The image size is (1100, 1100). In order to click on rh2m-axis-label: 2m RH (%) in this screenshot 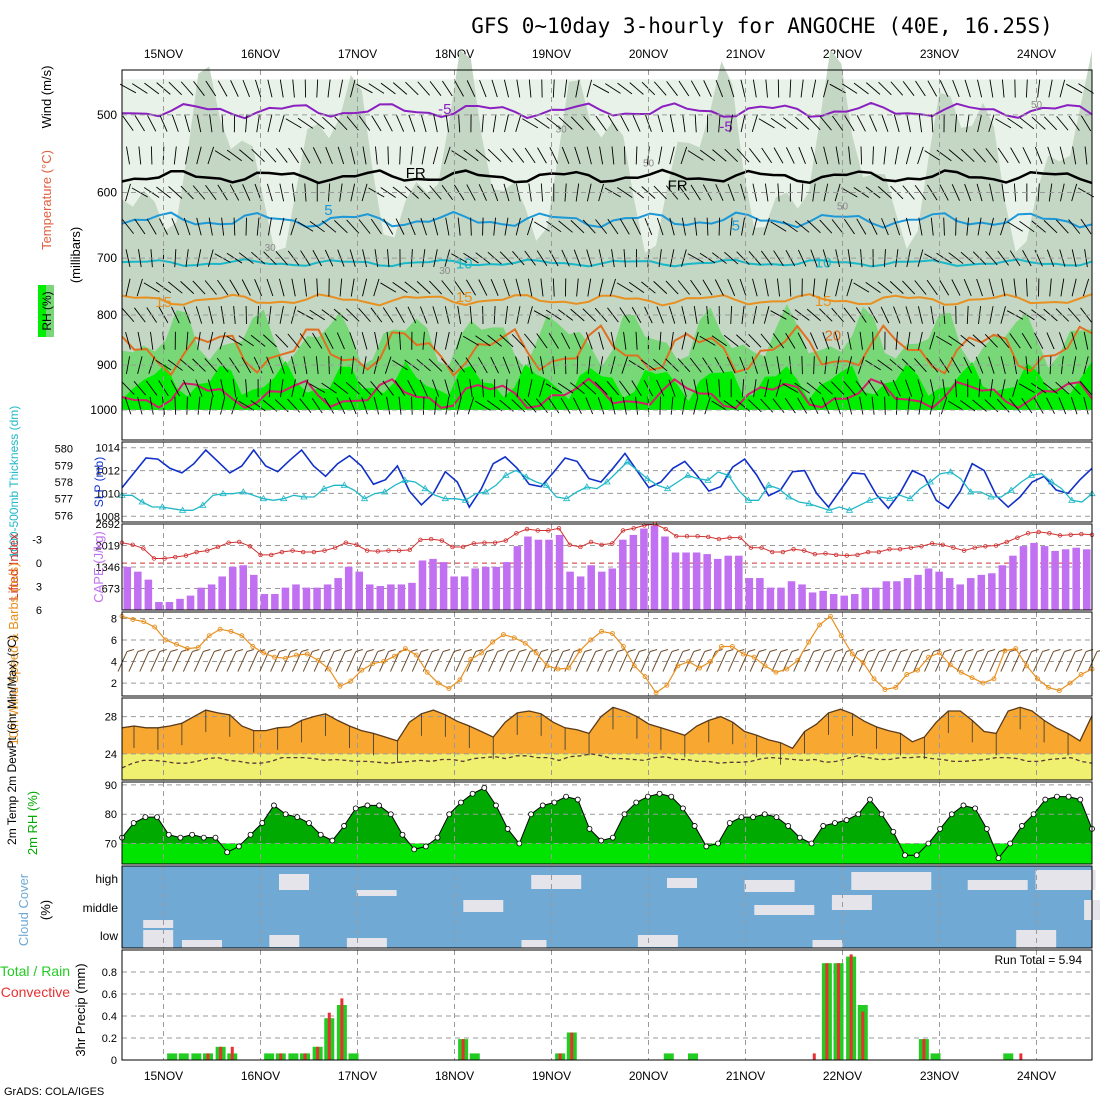, I will do `click(32, 823)`.